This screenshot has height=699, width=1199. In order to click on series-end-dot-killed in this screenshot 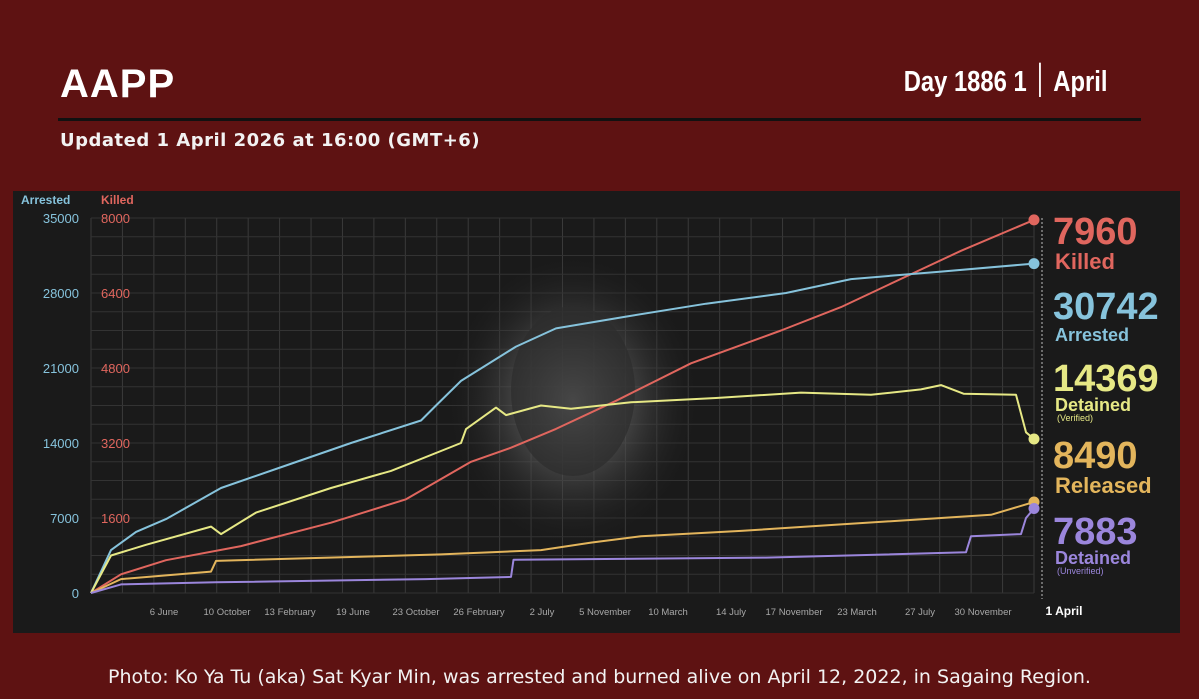, I will do `click(1034, 220)`.